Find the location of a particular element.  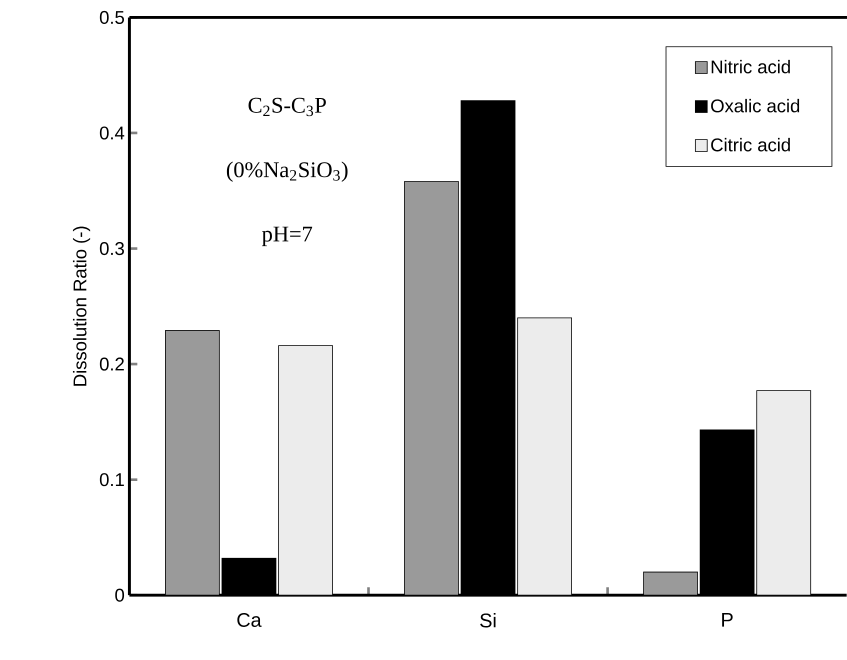

x-tick-label: Si is located at coordinates (488, 620).